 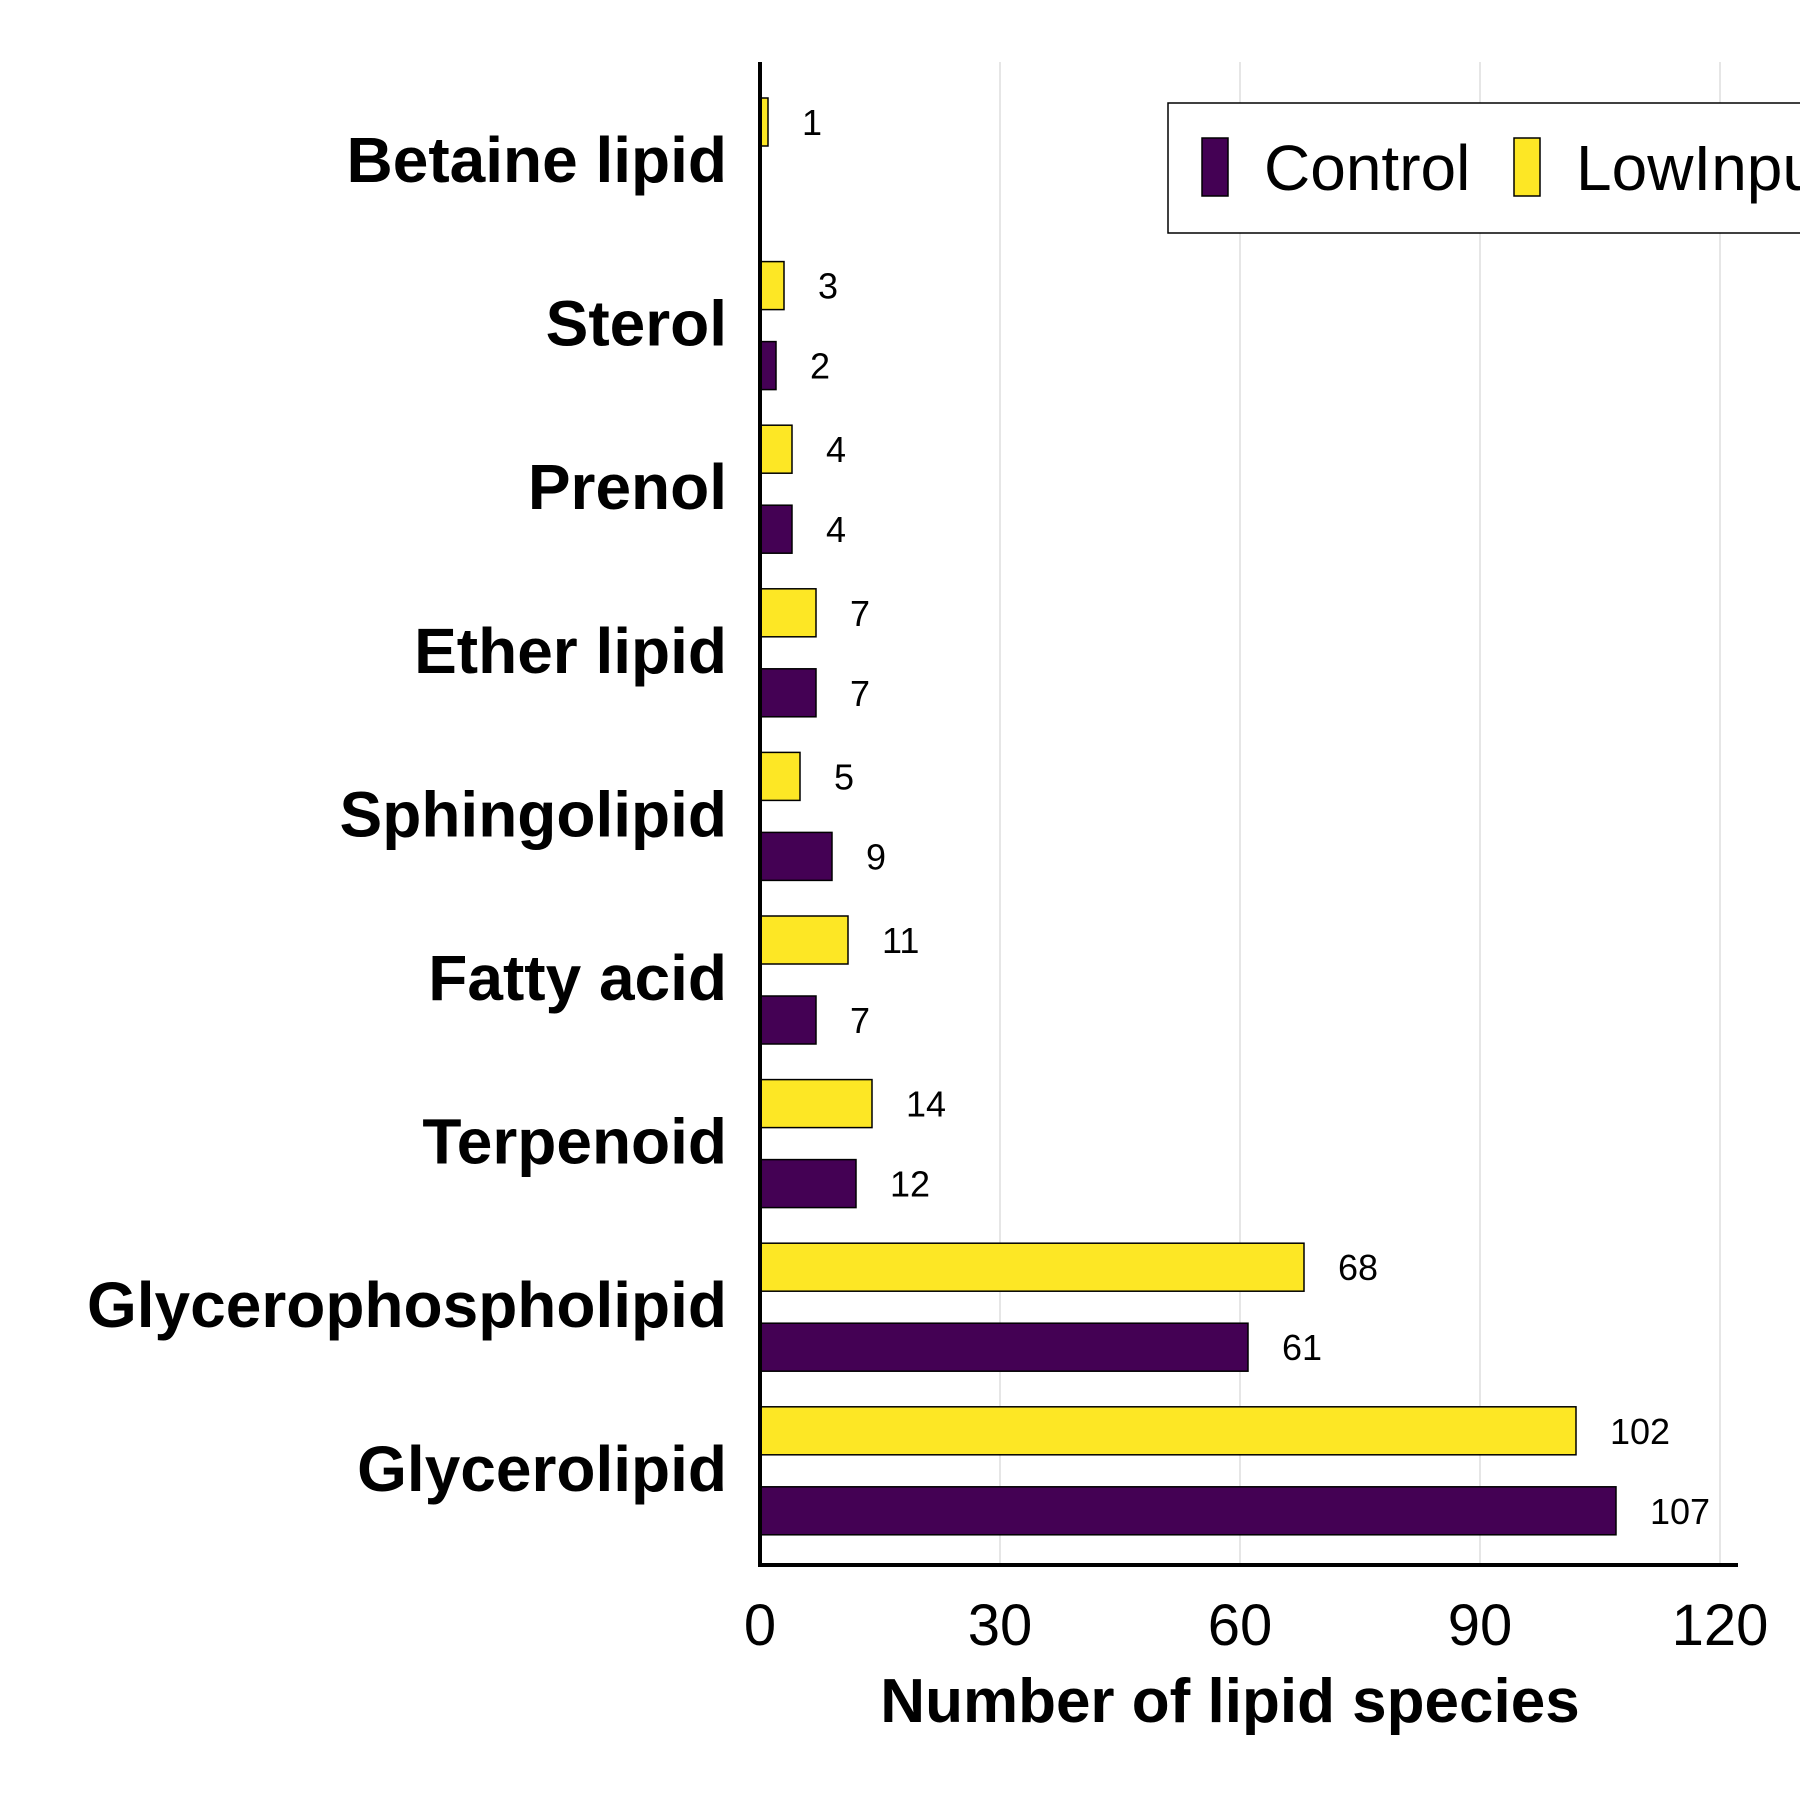 What do you see at coordinates (900, 940) in the screenshot?
I see `value-label-lowinput: 11` at bounding box center [900, 940].